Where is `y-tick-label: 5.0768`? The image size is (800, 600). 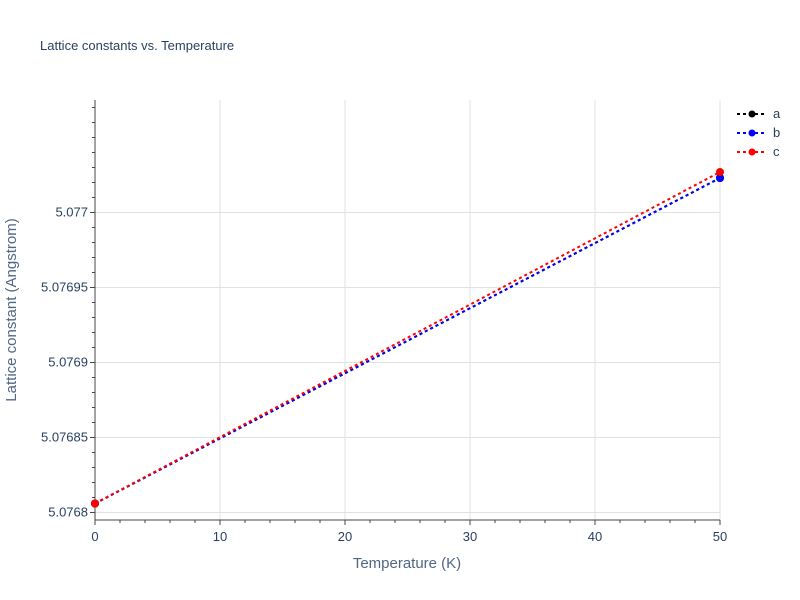
y-tick-label: 5.0768 is located at coordinates (68, 512).